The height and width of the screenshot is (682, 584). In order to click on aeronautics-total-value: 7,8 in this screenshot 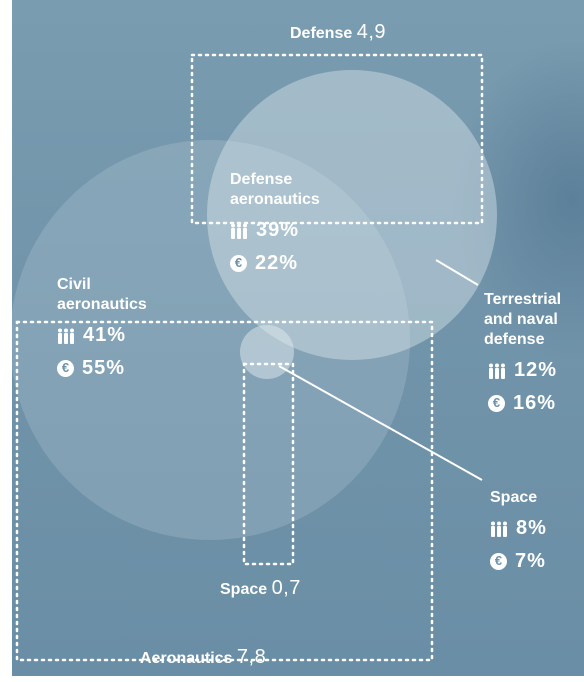, I will do `click(251, 657)`.